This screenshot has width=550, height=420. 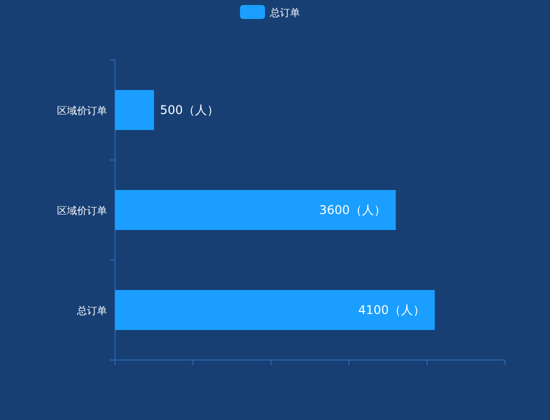 What do you see at coordinates (352, 210) in the screenshot?
I see `data-label: 3600（人）` at bounding box center [352, 210].